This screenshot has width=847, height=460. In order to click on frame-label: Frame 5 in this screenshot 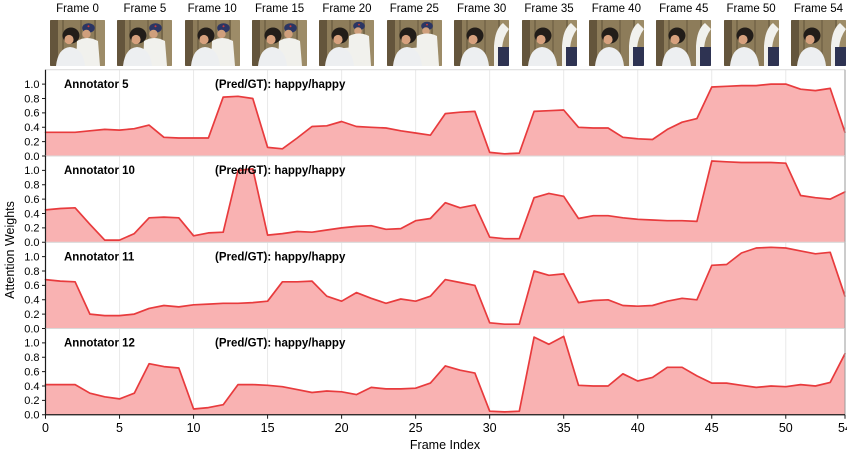, I will do `click(145, 9)`.